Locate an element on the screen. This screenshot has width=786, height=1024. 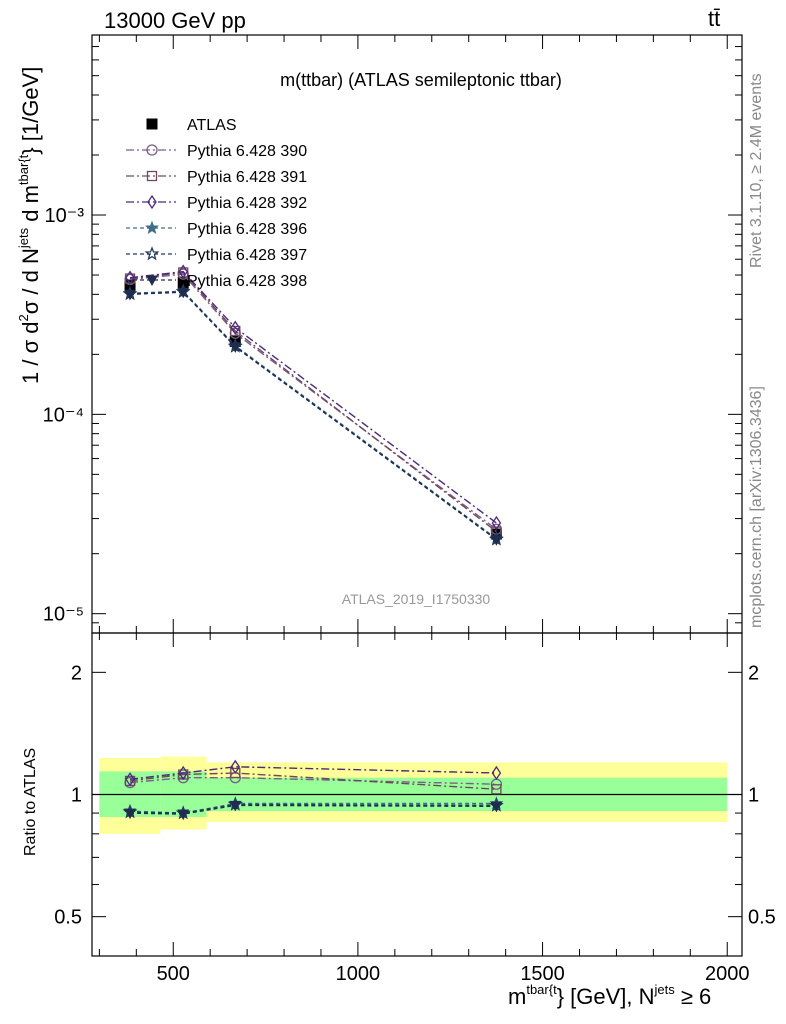
legend-marker-s397 is located at coordinates (152, 253).